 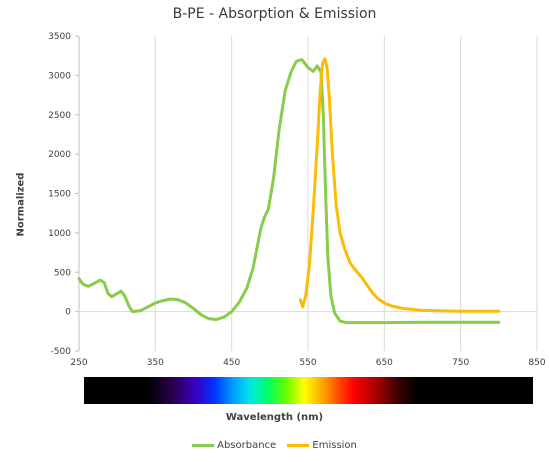 I want to click on legend-label-absorbance: Absorbance, so click(x=247, y=445).